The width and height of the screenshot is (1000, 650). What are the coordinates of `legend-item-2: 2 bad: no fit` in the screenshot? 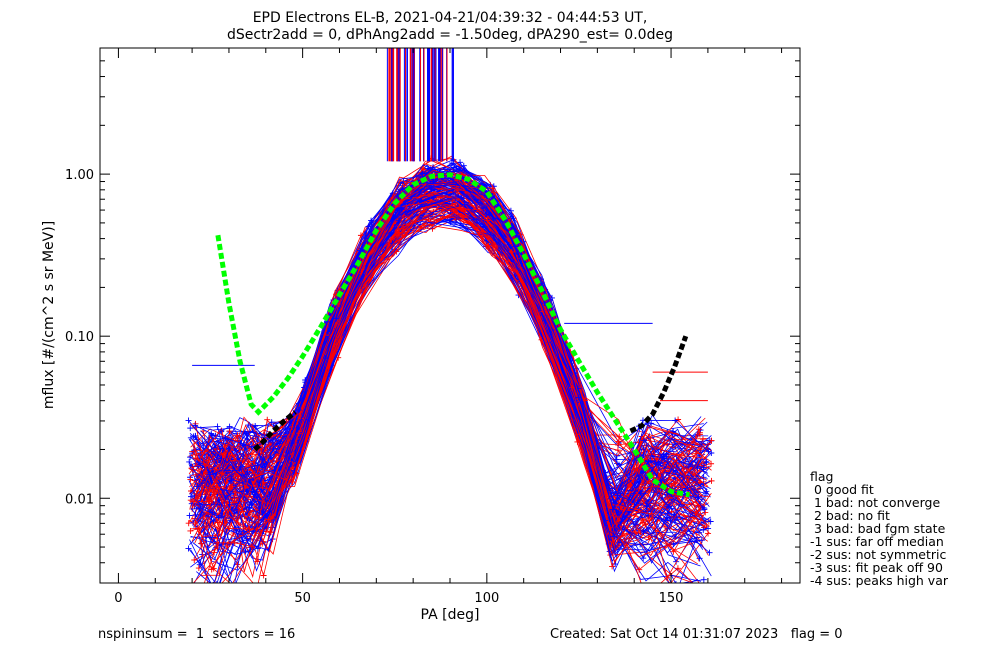 It's located at (850, 515).